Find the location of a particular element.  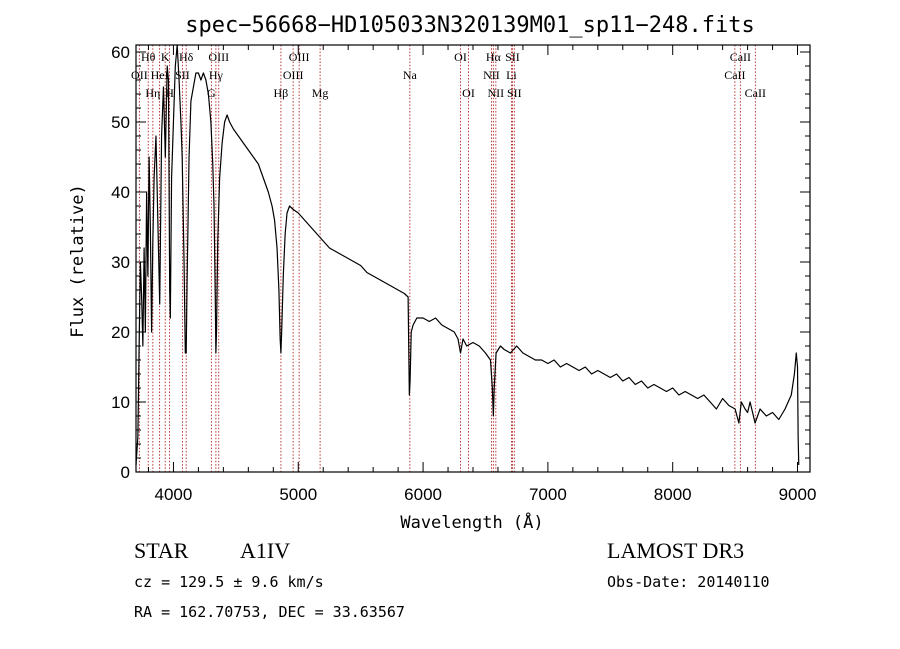

line-label-21: Li is located at coordinates (511, 75).